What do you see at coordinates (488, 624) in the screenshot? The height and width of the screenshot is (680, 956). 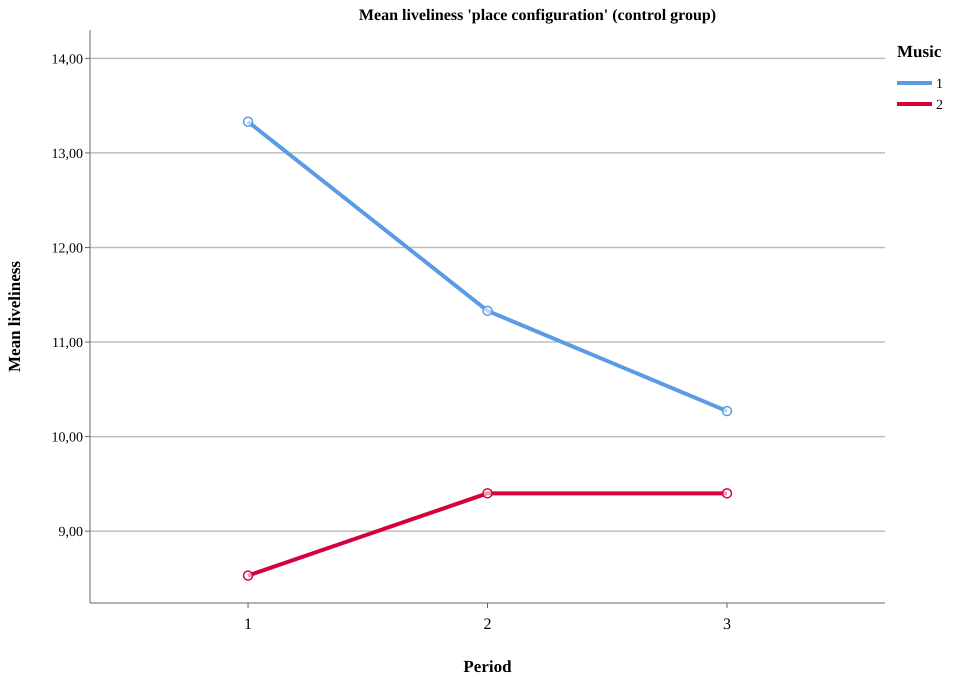 I see `x-tick-label: 2` at bounding box center [488, 624].